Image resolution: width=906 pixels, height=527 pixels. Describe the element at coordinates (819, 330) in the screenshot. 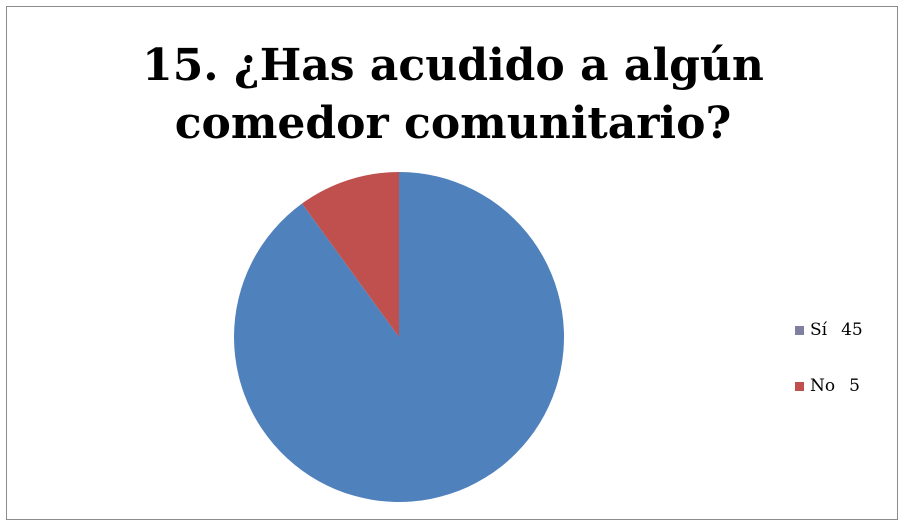

I see `legend-label-si: Sí` at that location.